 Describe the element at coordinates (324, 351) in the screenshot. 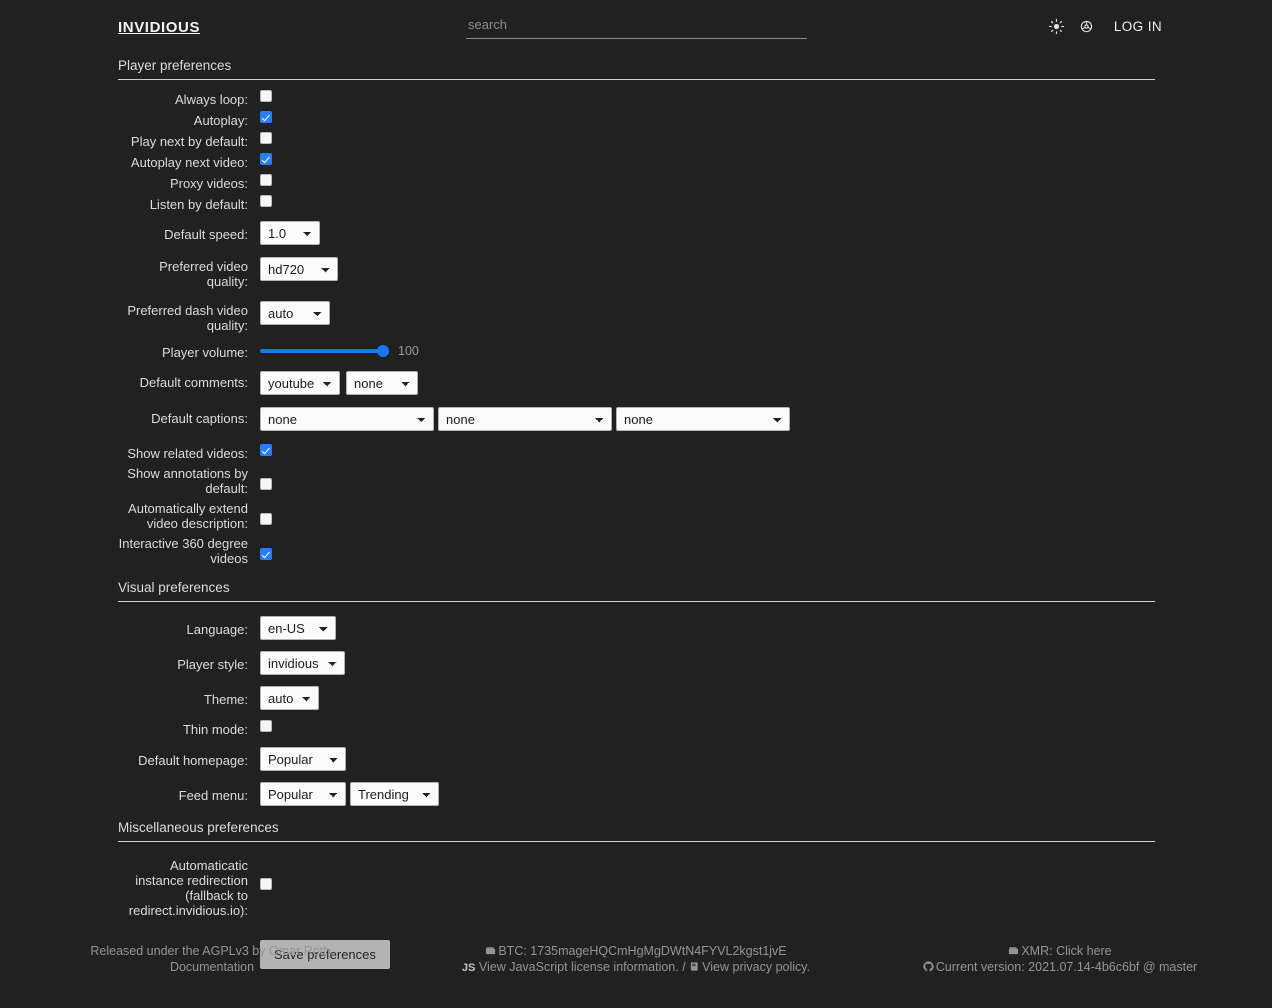

I see `slider-player-volume` at that location.